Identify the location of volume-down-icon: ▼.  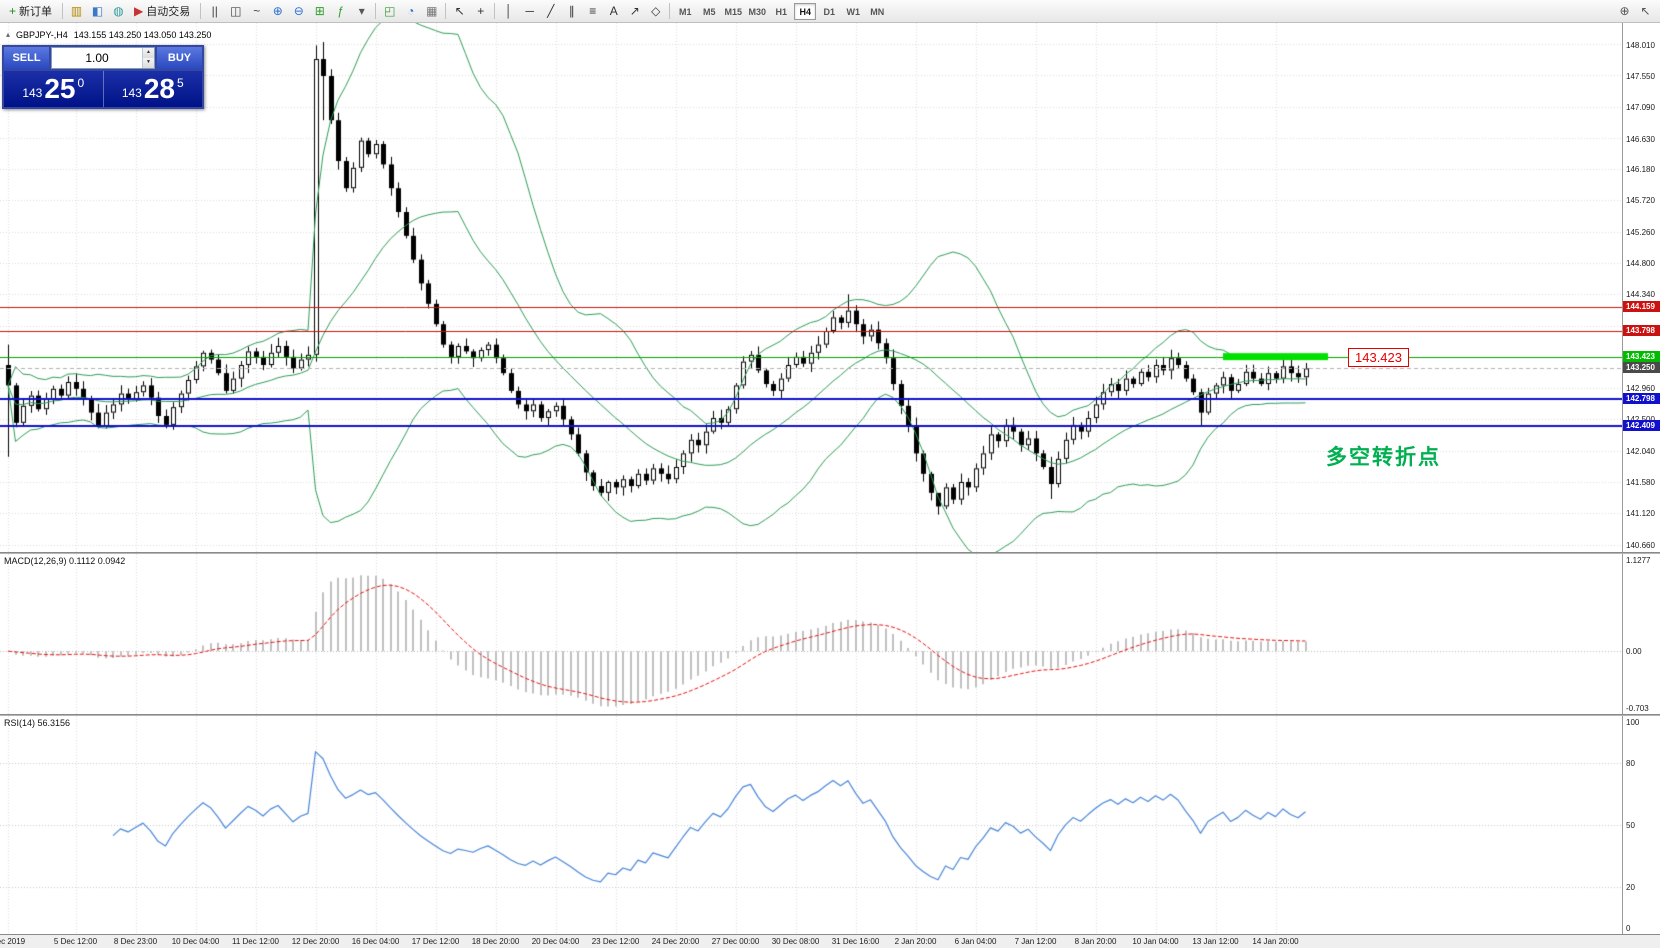
(148, 63).